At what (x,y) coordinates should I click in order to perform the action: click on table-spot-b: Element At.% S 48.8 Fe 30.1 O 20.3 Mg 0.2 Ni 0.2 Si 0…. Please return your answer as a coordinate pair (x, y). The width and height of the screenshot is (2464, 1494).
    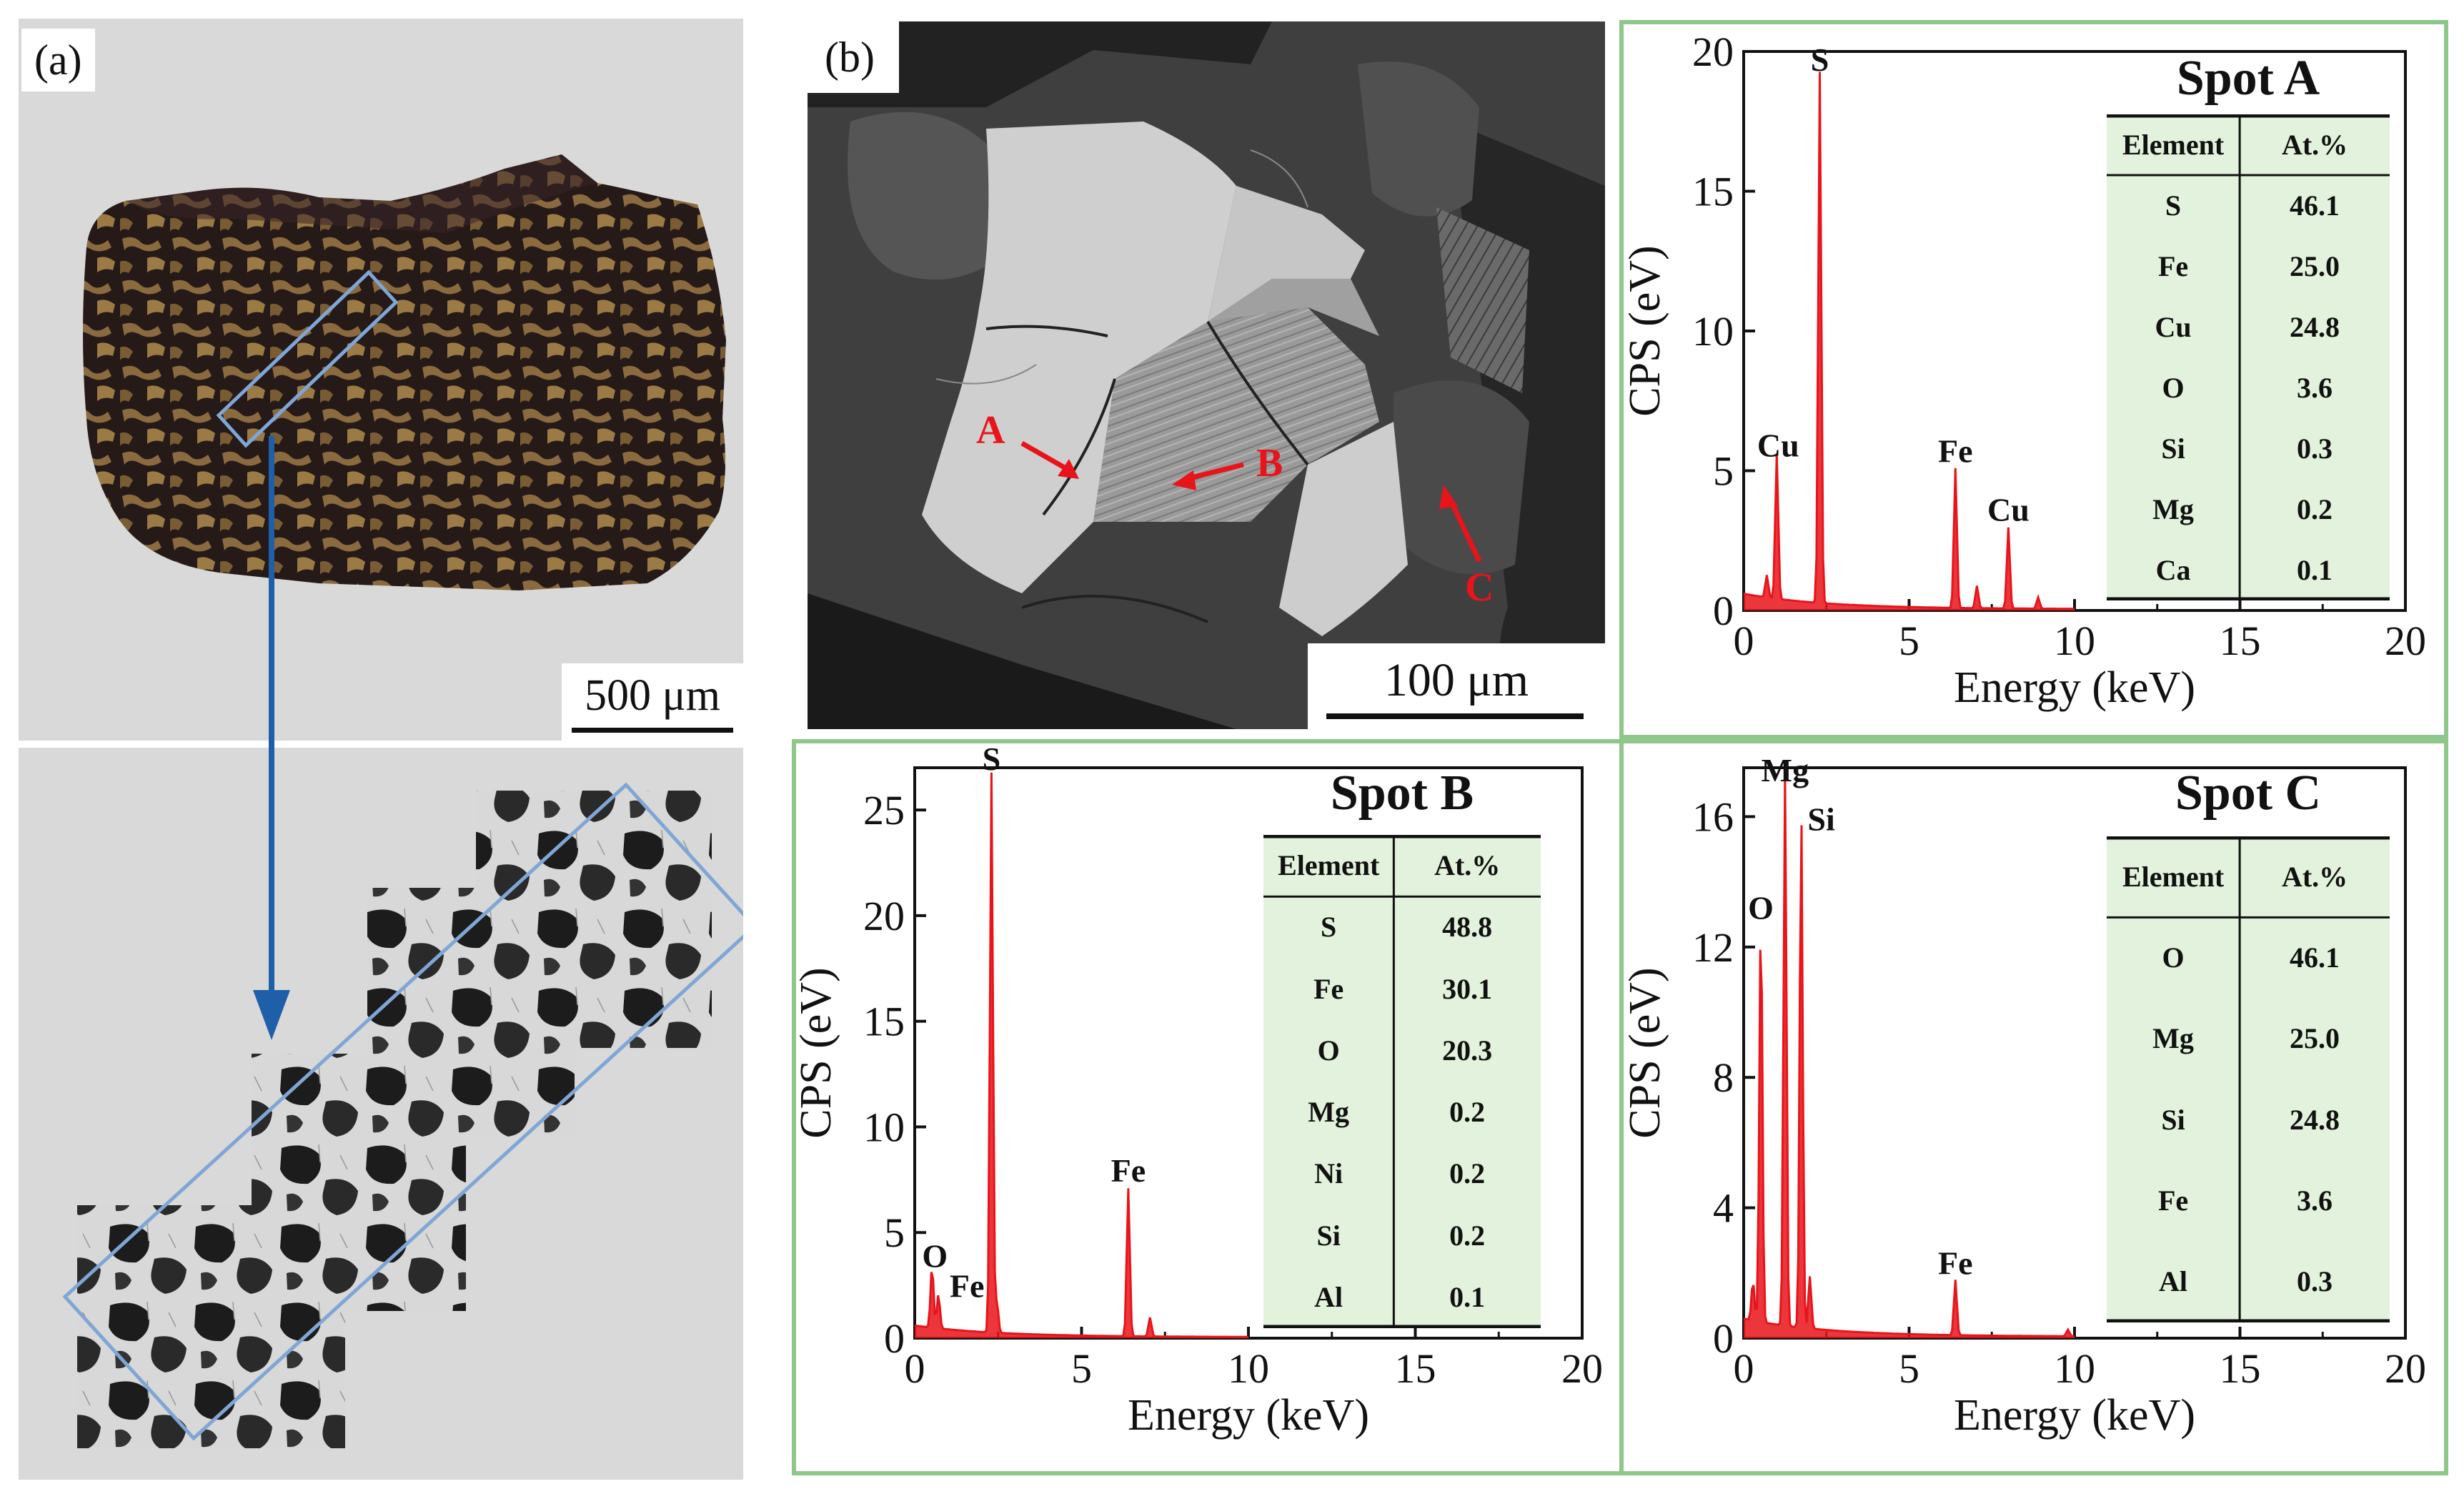
    Looking at the image, I should click on (1402, 1081).